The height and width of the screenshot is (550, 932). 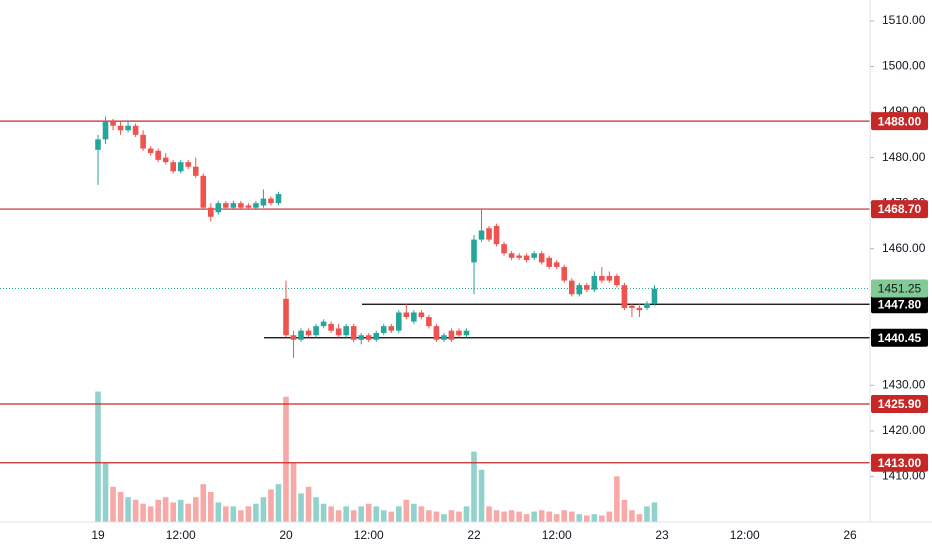 What do you see at coordinates (904, 248) in the screenshot?
I see `y-tick-label: 1460.00` at bounding box center [904, 248].